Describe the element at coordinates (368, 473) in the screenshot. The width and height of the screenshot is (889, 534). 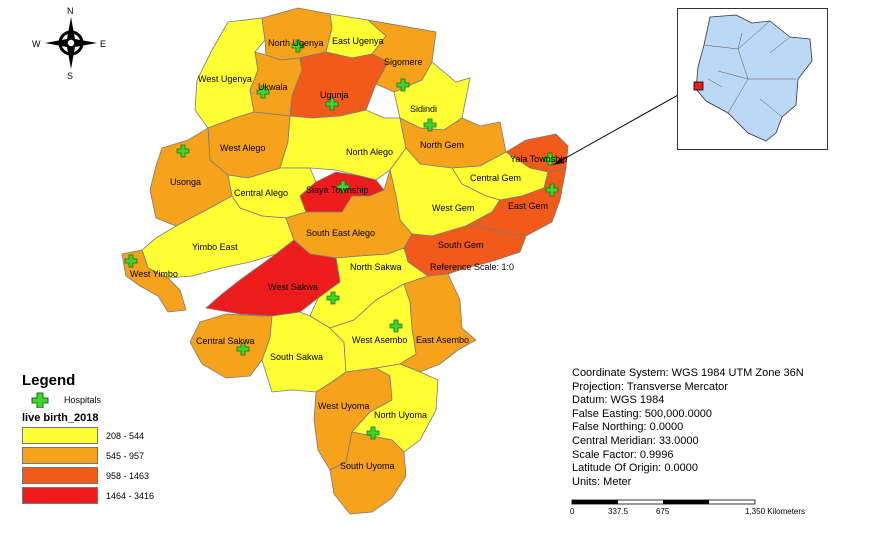
I see `ward-south-uyoma` at that location.